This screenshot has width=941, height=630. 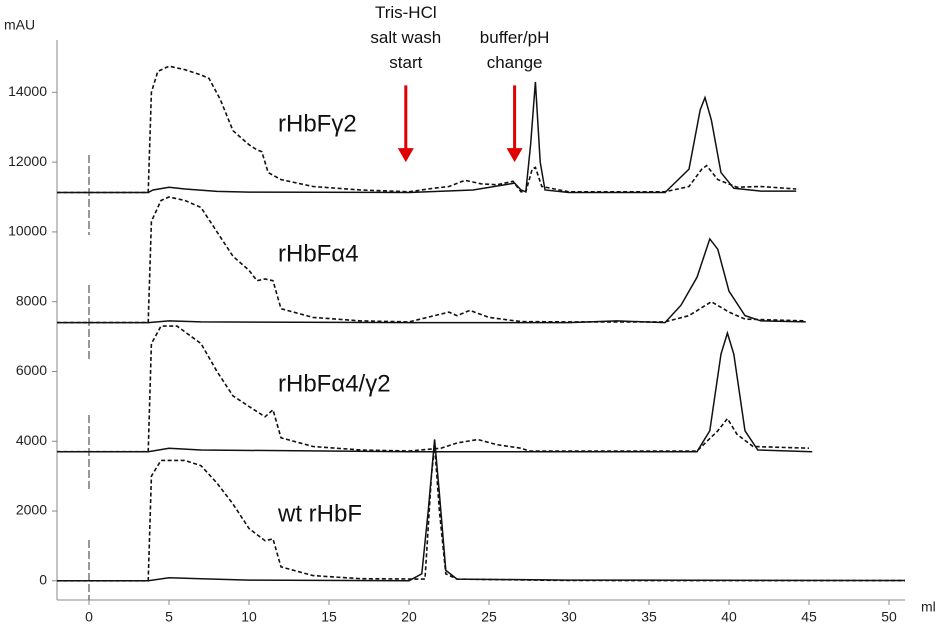 I want to click on sample-label: wt rHbF, so click(x=319, y=513).